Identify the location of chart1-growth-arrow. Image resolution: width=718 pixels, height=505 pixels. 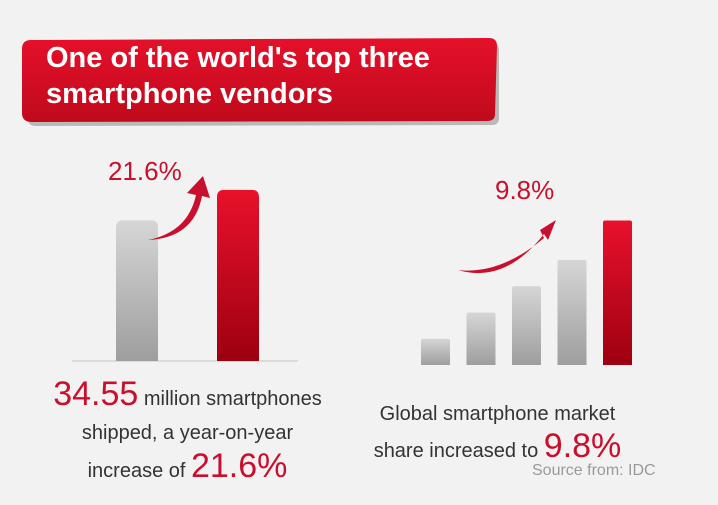
(179, 208).